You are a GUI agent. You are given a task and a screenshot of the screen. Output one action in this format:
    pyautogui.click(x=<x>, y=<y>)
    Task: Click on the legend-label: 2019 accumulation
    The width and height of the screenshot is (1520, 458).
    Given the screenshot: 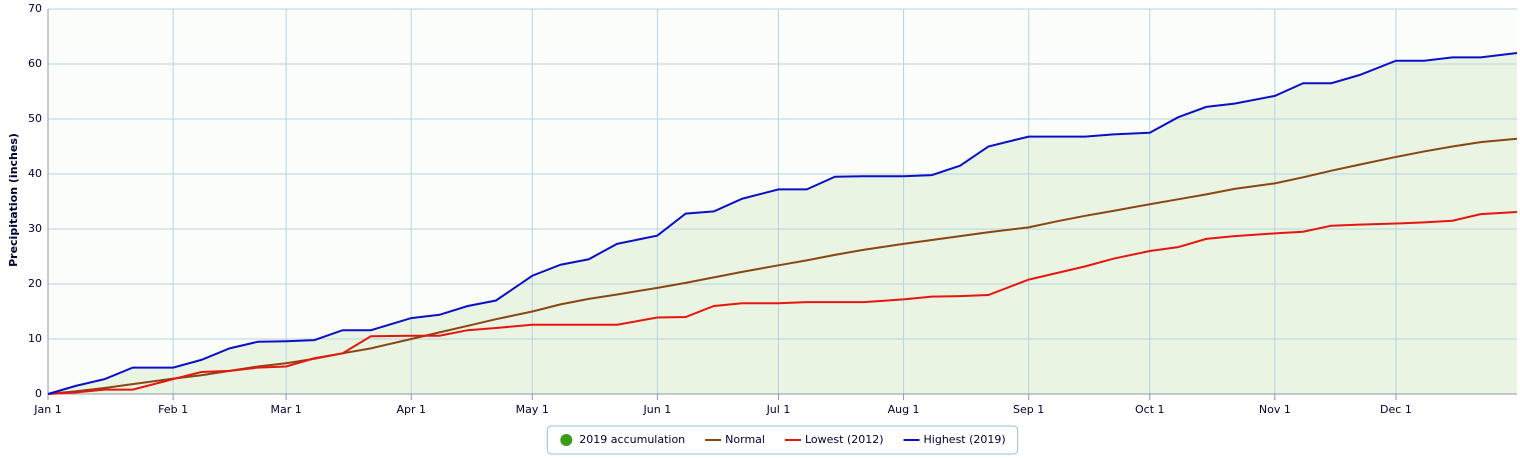 What is the action you would take?
    pyautogui.click(x=632, y=439)
    